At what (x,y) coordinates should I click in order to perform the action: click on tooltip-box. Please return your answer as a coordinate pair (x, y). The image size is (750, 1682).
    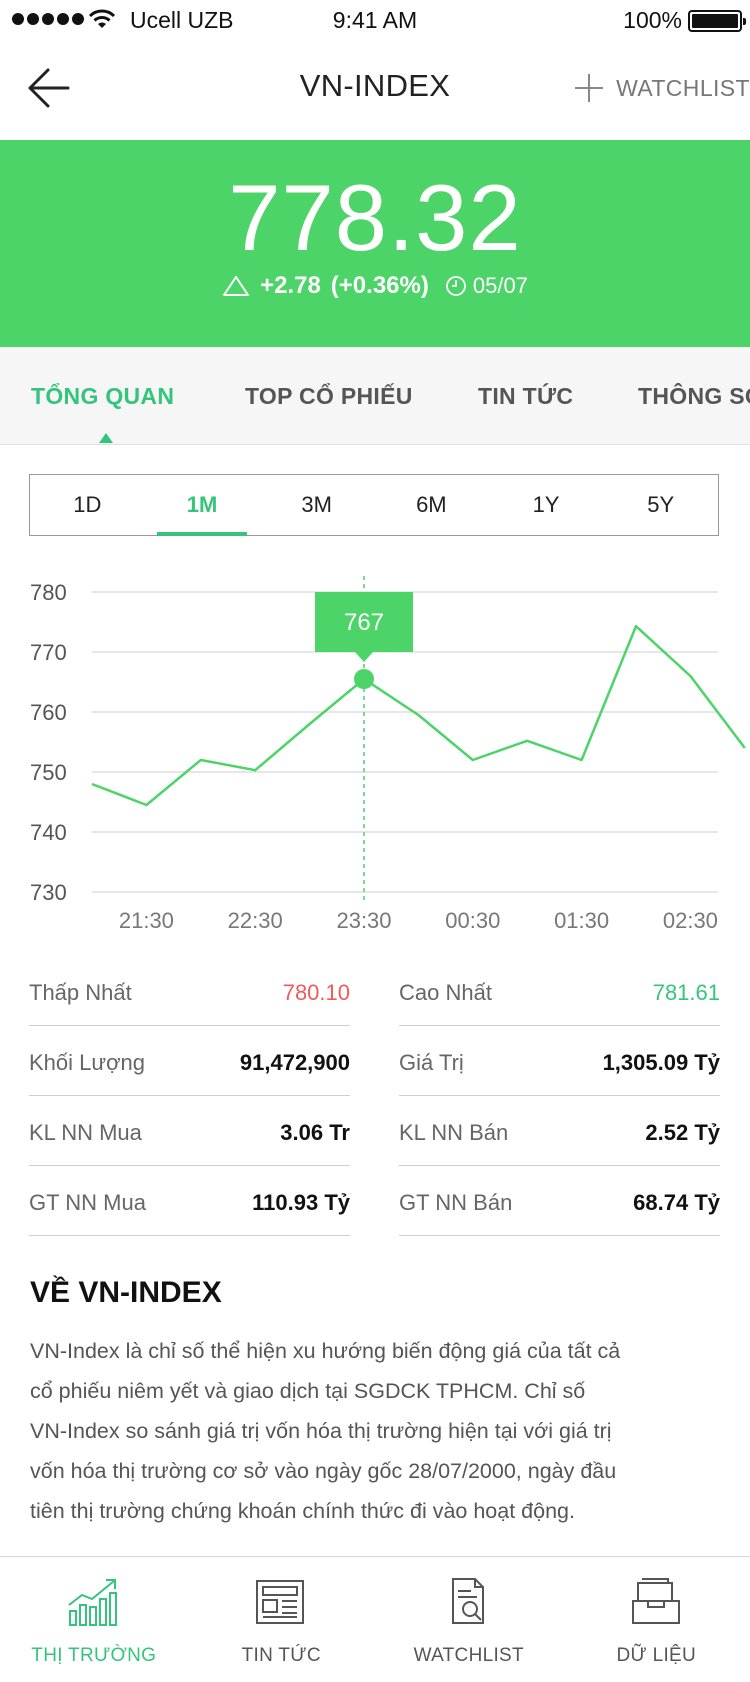
    Looking at the image, I should click on (364, 622).